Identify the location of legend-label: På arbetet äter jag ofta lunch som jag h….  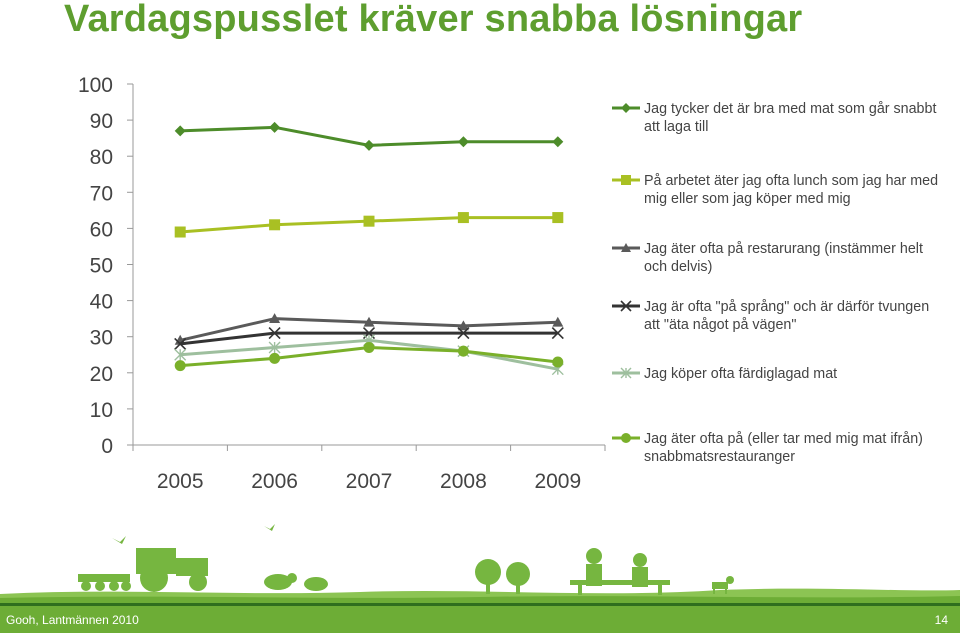
(791, 190).